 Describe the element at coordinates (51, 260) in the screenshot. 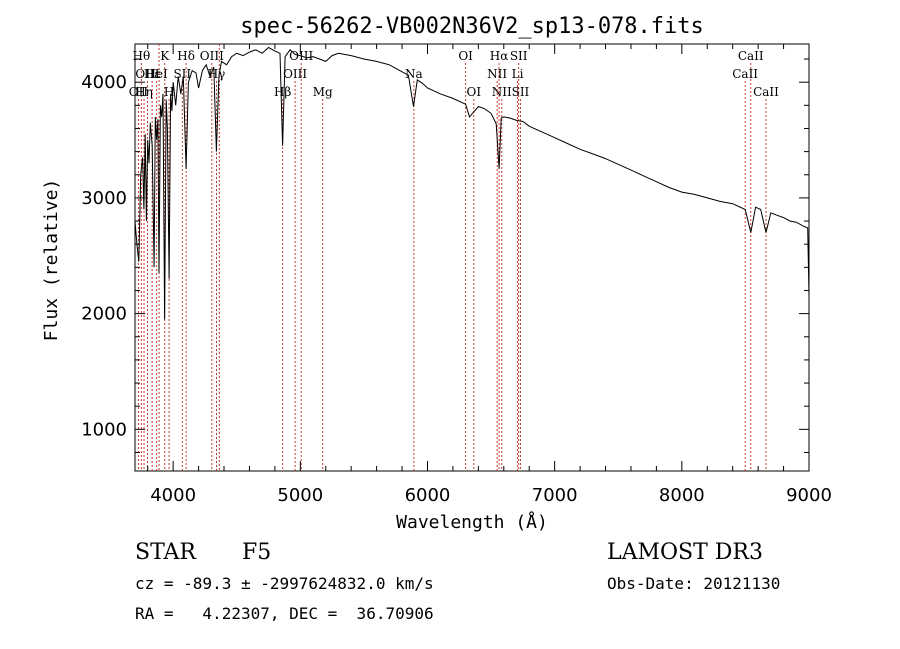

I see `y-axis-label: Flux (relative)` at that location.